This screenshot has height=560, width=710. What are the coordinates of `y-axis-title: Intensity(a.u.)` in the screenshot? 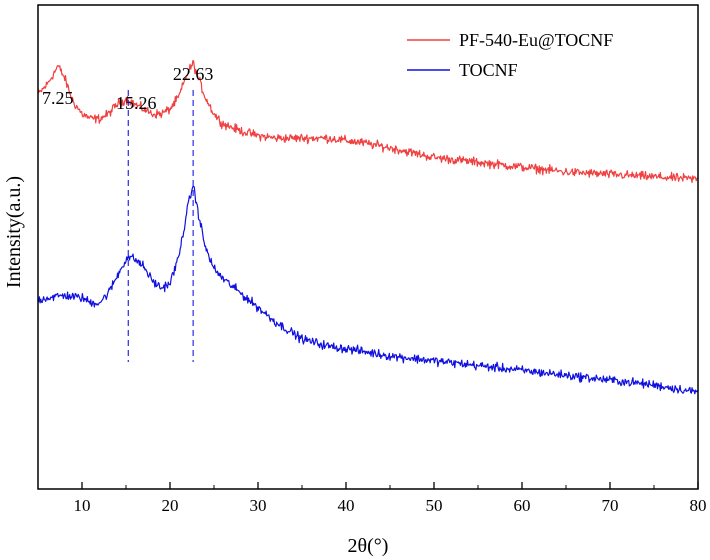 It's located at (14, 232).